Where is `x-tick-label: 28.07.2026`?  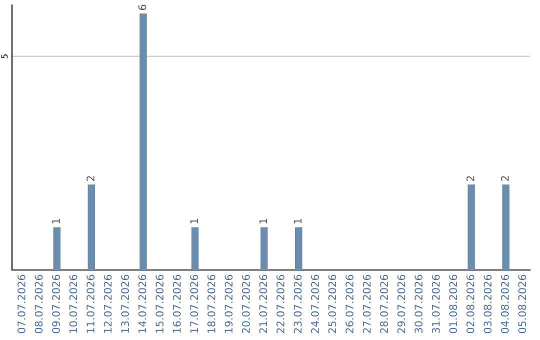
x-tick-label: 28.07.2026 is located at coordinates (384, 304).